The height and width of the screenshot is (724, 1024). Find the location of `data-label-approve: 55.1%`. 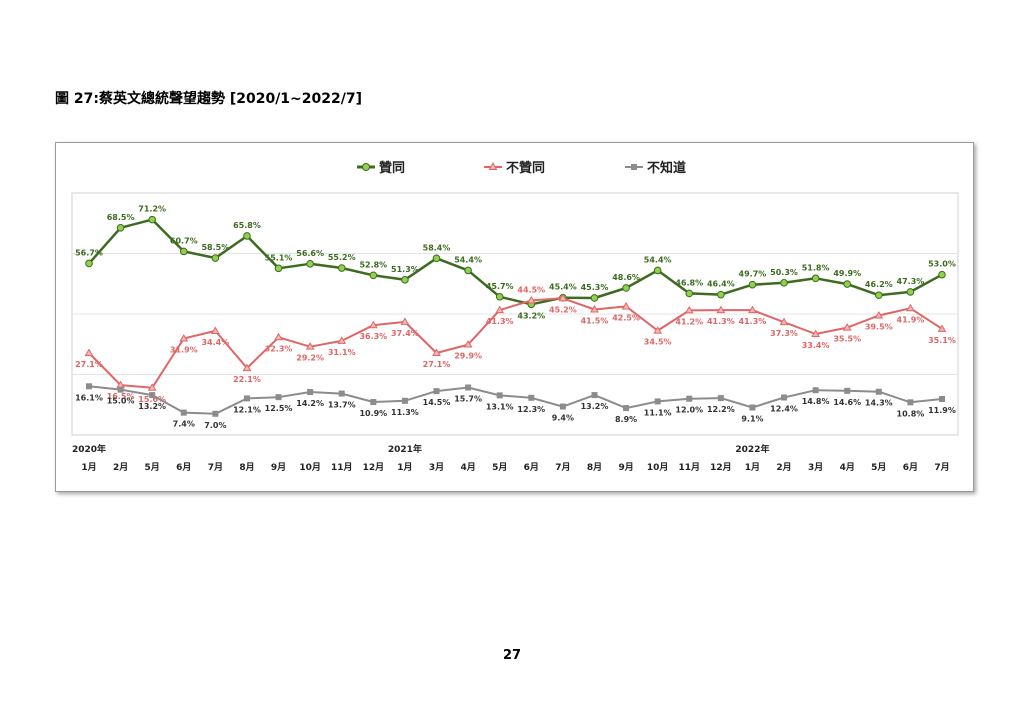

data-label-approve: 55.1% is located at coordinates (279, 257).